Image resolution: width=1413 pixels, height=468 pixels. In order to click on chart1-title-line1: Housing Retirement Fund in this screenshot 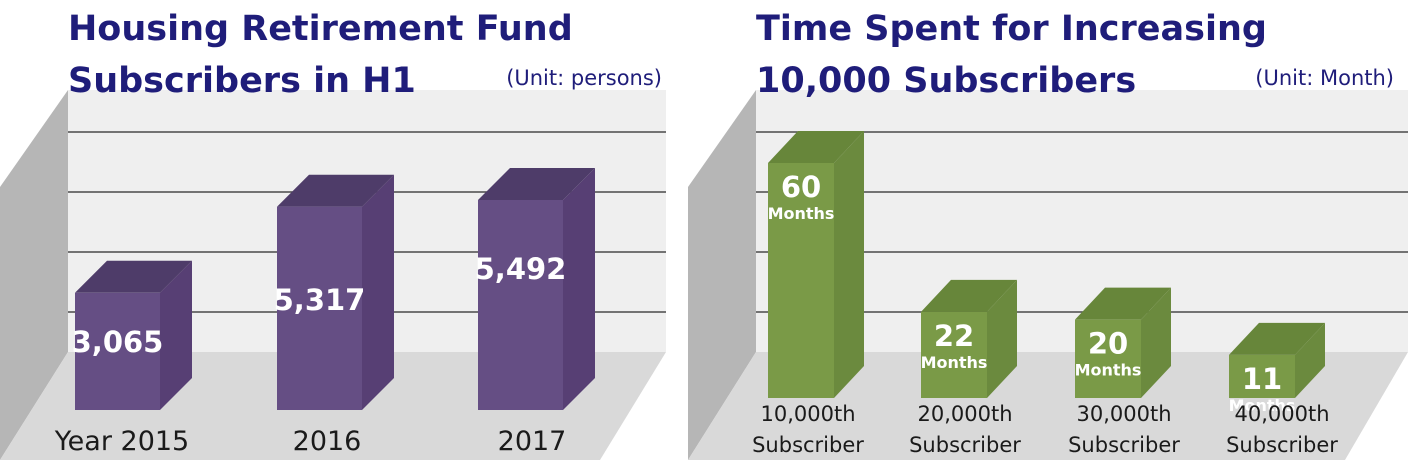, I will do `click(320, 29)`.